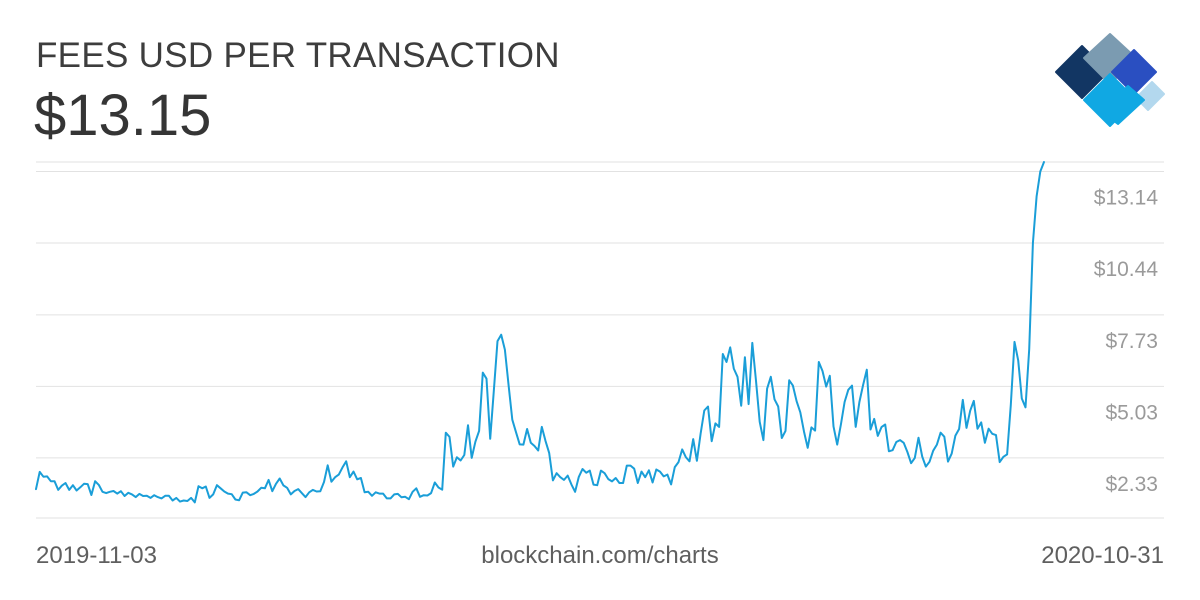 Image resolution: width=1200 pixels, height=600 pixels. Describe the element at coordinates (1126, 198) in the screenshot. I see `y-tick-label: $13.14` at that location.